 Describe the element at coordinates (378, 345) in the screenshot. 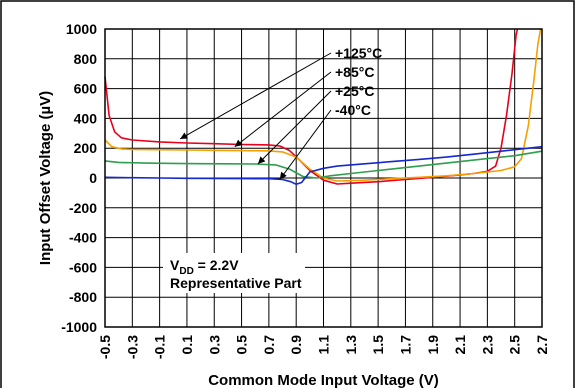

I see `x-tick-label: 1.5` at that location.